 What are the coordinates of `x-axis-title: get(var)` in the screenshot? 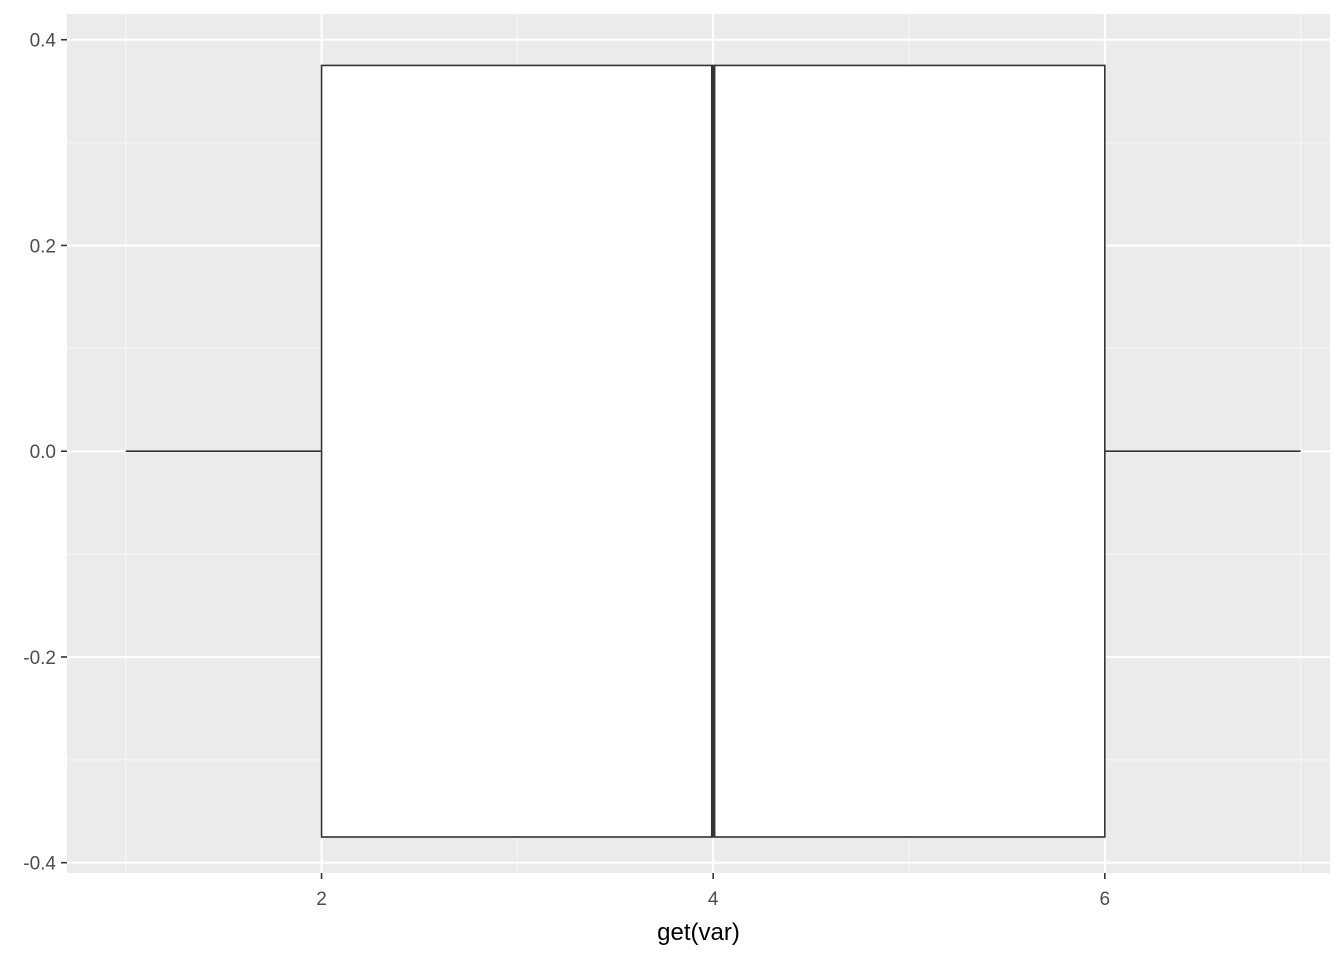 It's located at (698, 932).